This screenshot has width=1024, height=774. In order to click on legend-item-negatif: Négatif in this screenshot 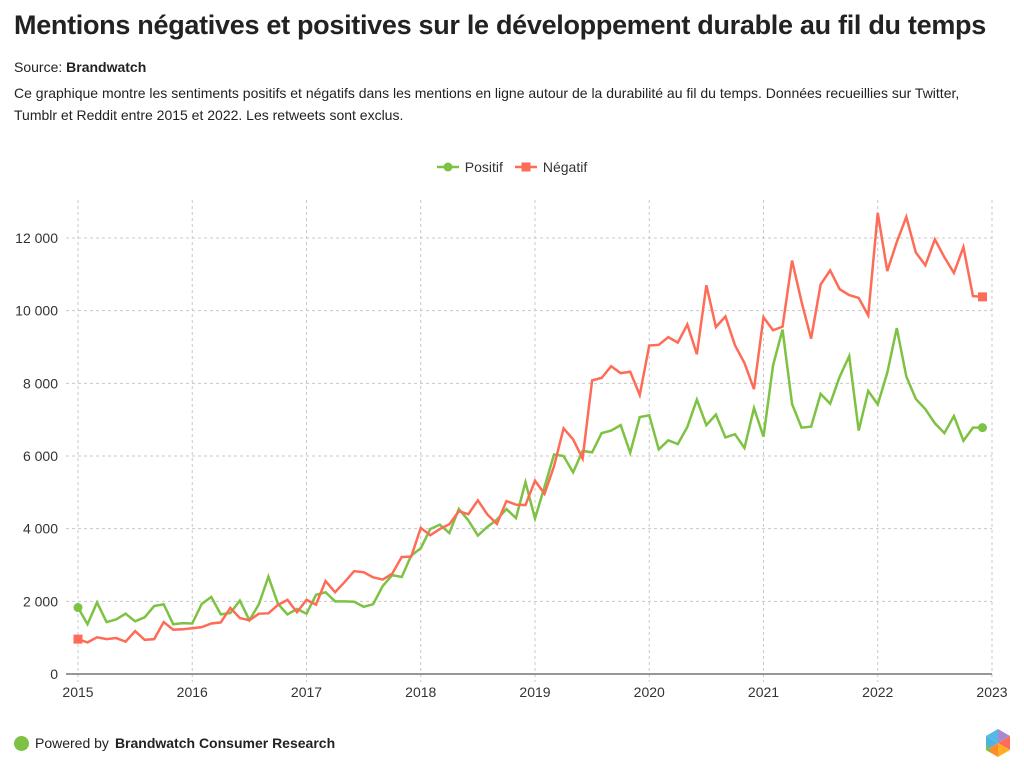, I will do `click(551, 167)`.